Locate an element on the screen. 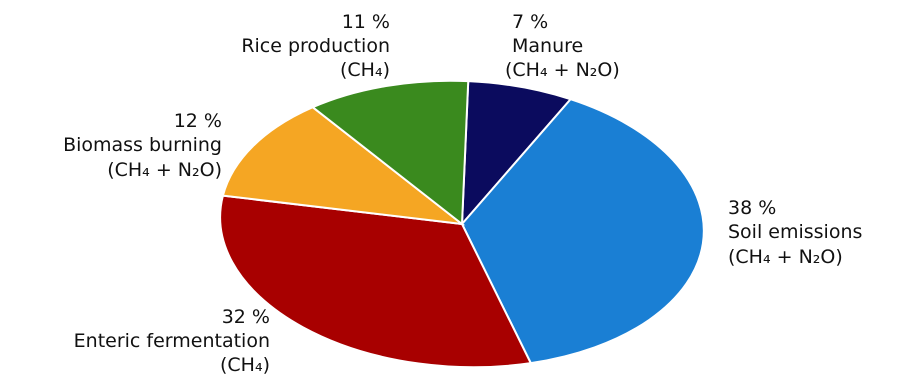 The height and width of the screenshot is (376, 904). pie-slice-rice-production is located at coordinates (390, 152).